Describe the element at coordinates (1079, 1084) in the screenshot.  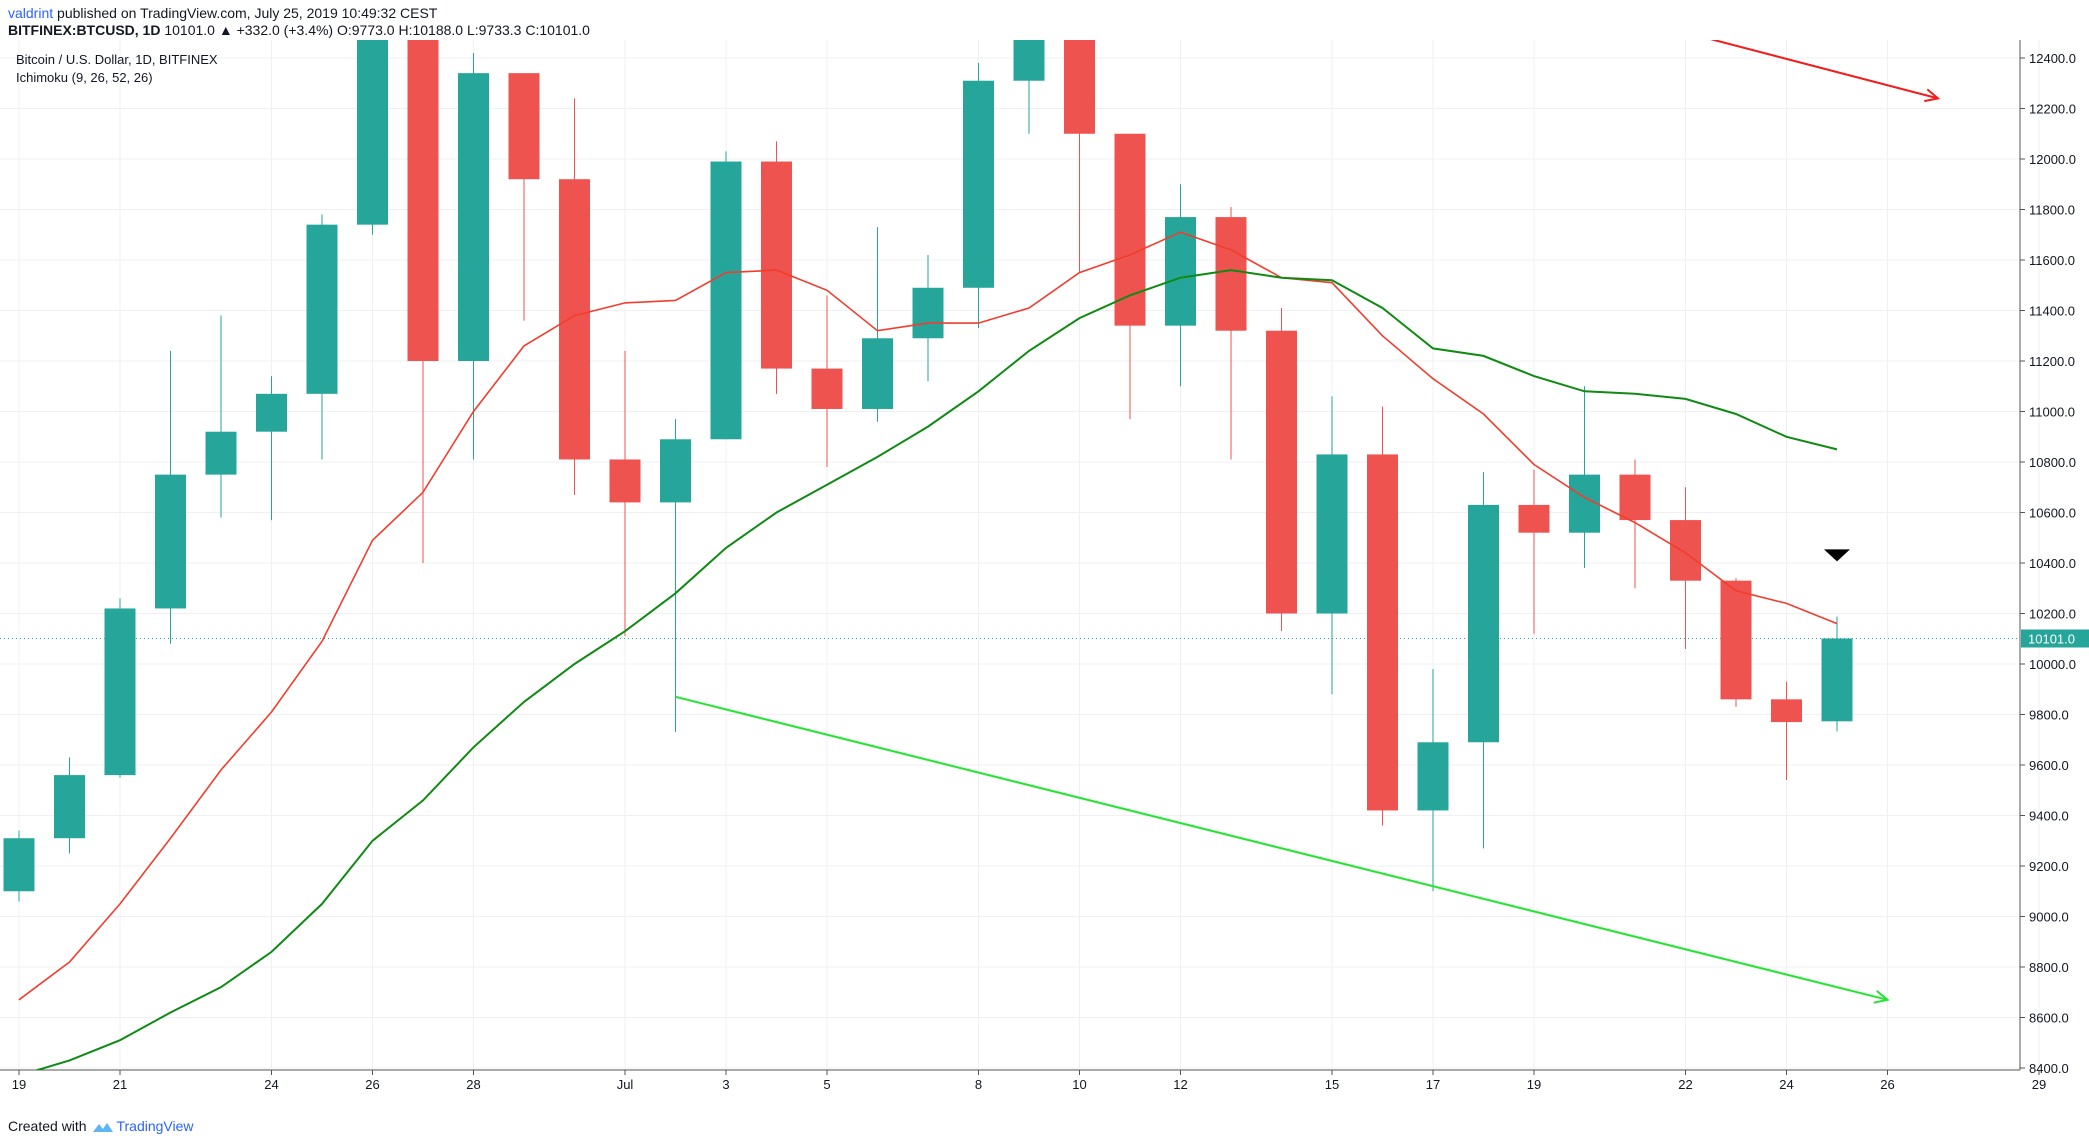
I see `x-tick-label: 10` at that location.